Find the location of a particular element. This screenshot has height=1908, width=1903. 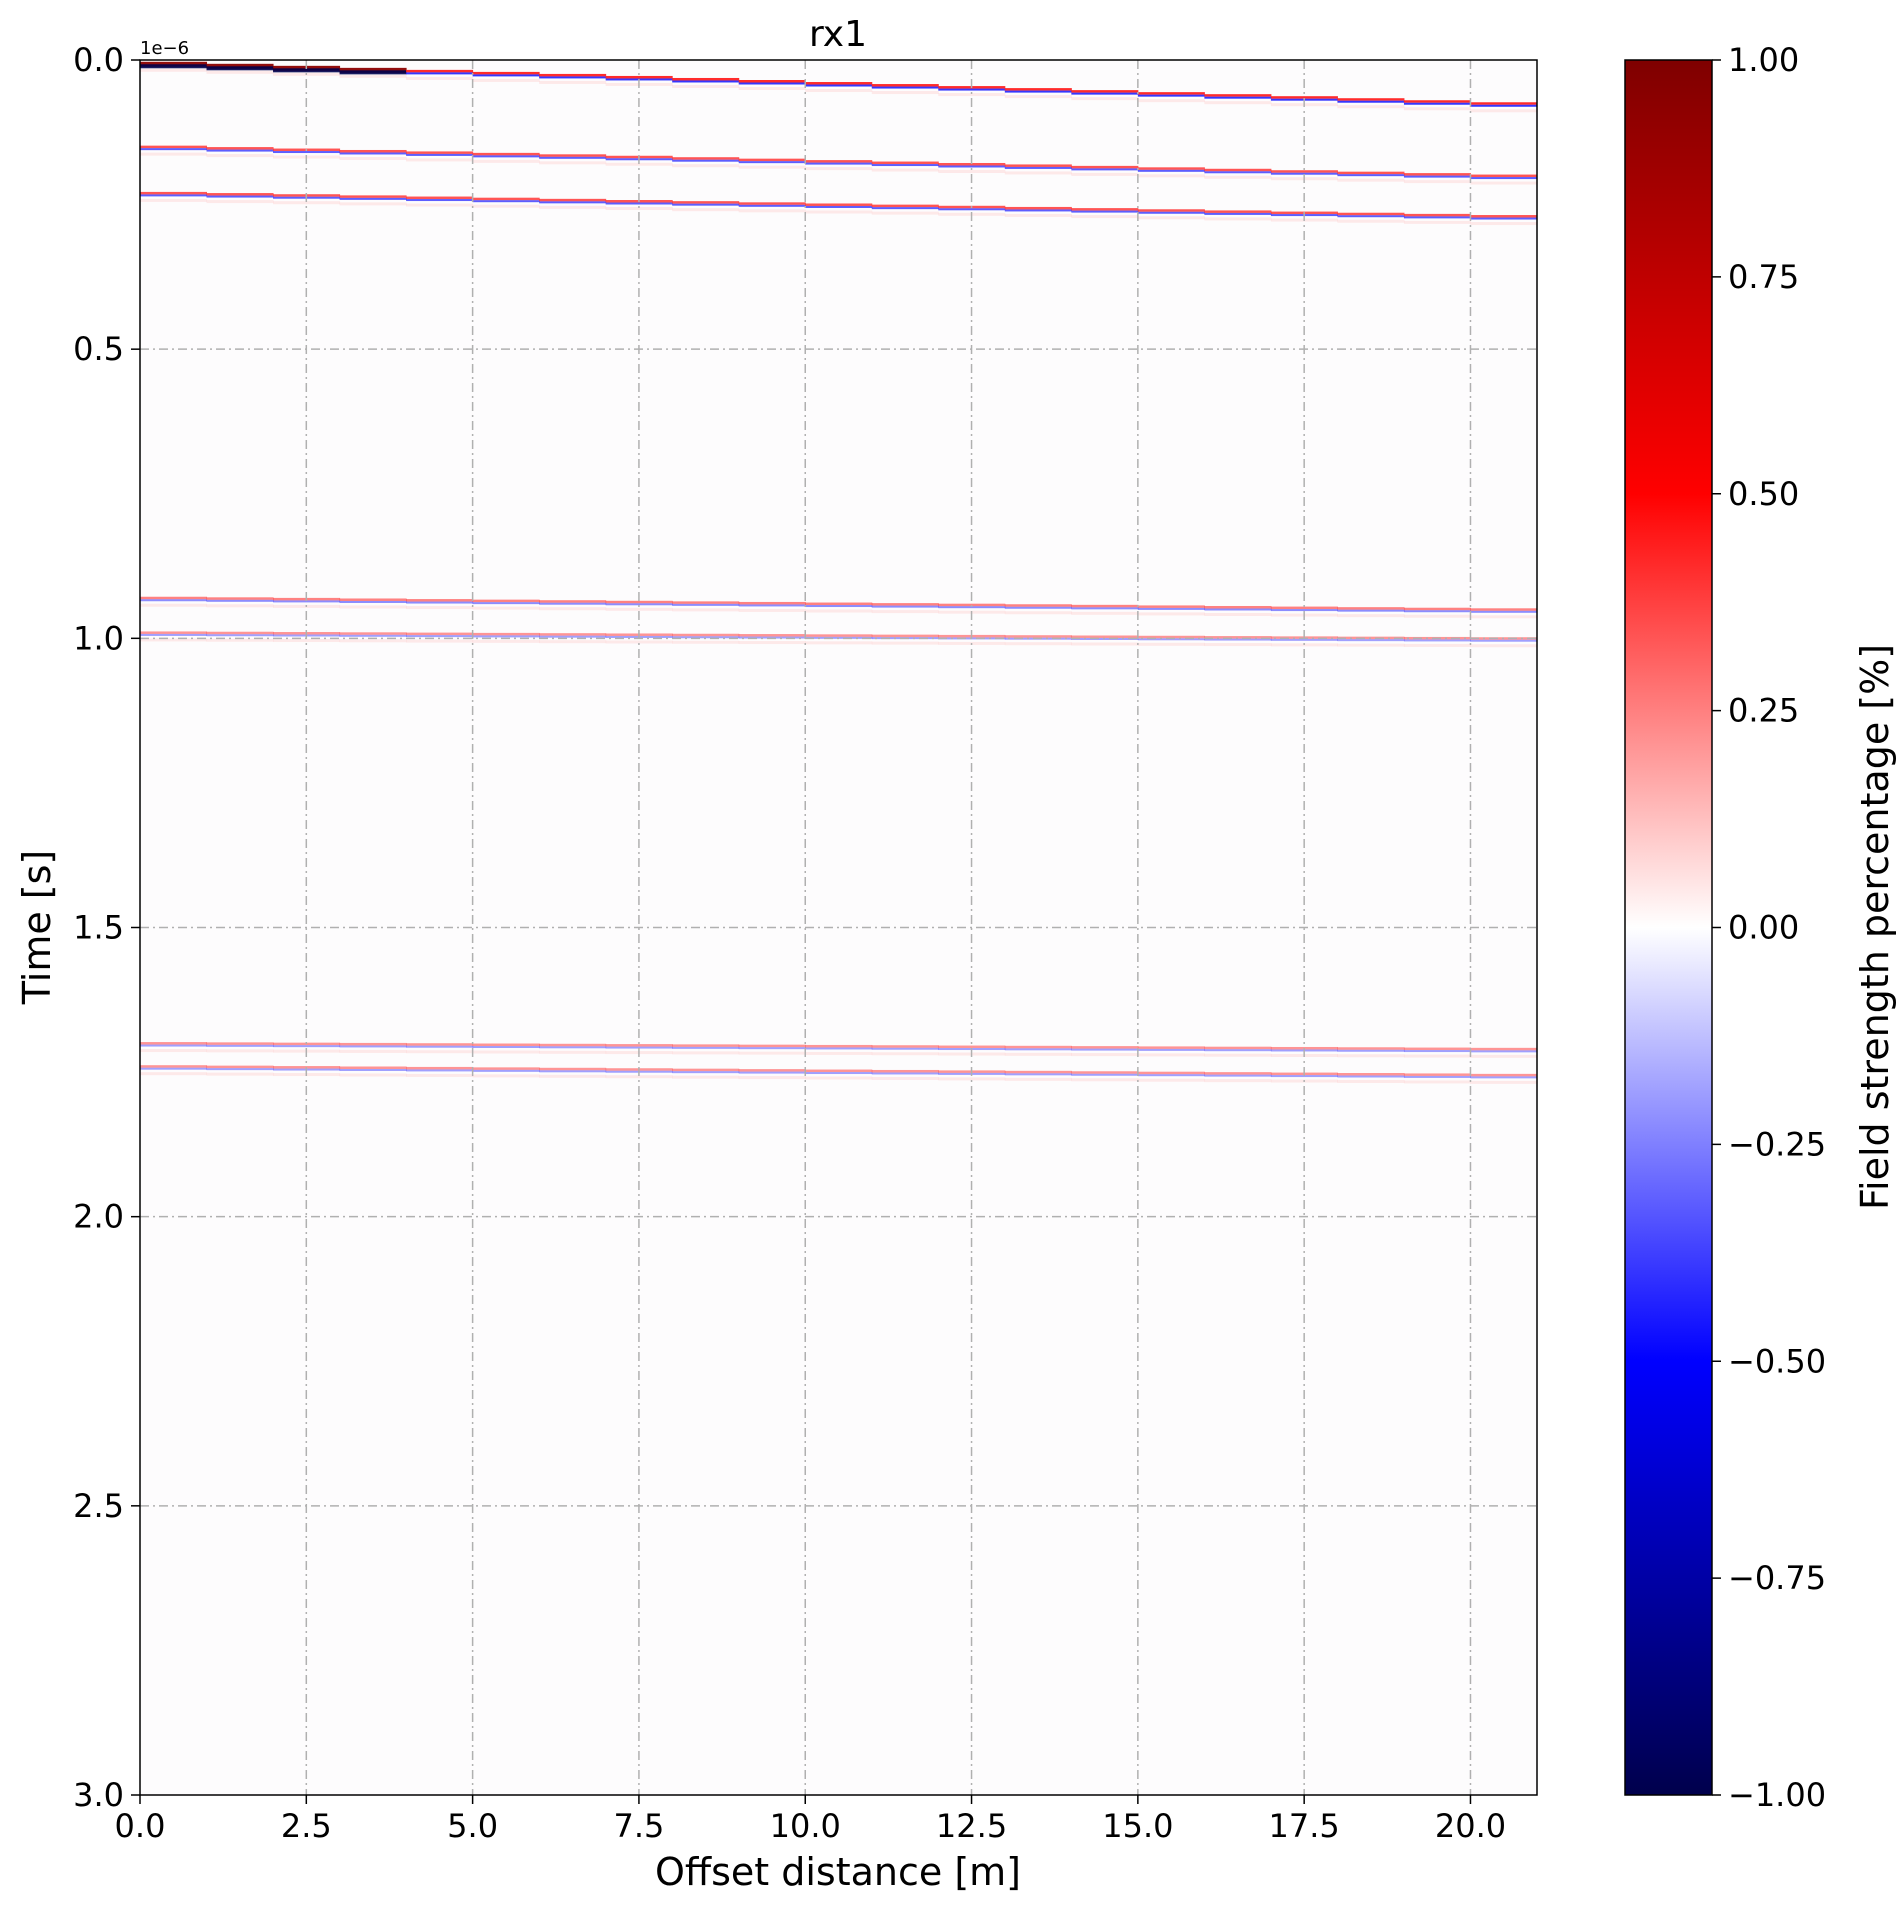

colorbar-tick-label: −0.25 is located at coordinates (1777, 1144).